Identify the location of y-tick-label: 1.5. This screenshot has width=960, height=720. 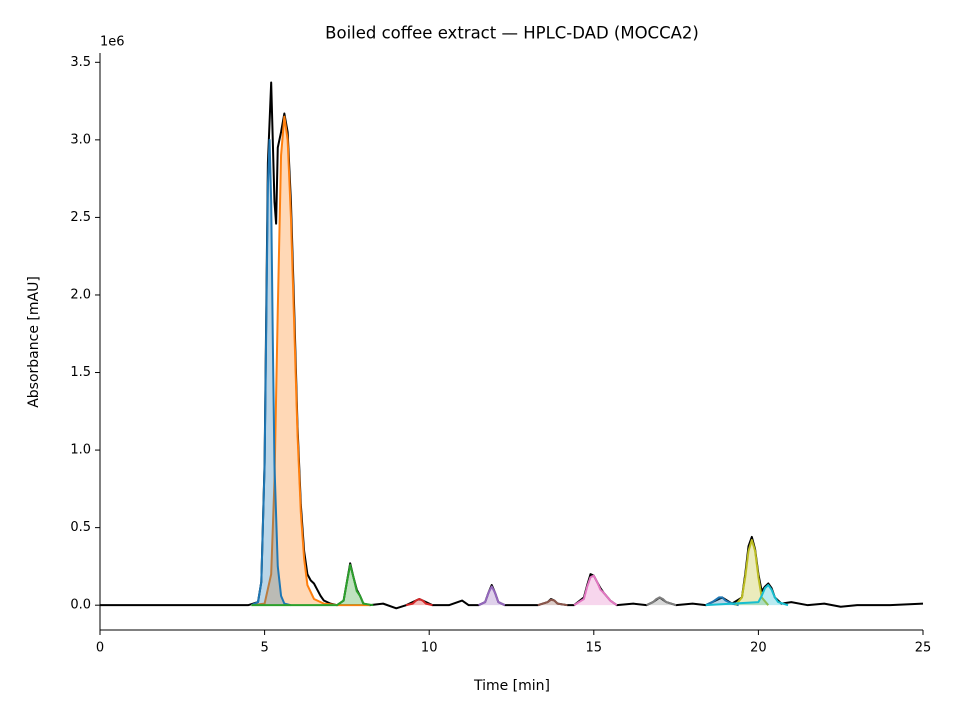
(80, 372).